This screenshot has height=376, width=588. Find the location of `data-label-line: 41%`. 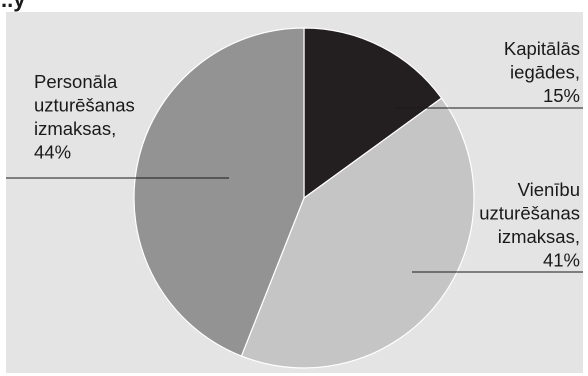

data-label-line: 41% is located at coordinates (561, 260).